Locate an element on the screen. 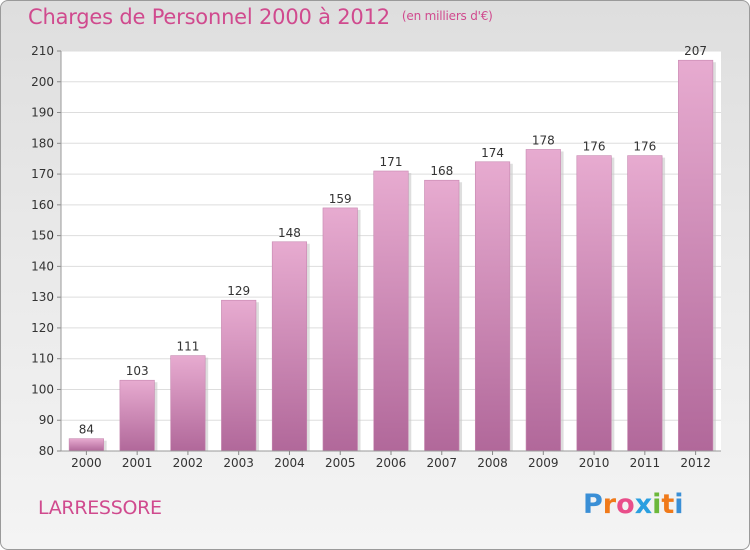  x-tick-label: 2012 is located at coordinates (695, 463).